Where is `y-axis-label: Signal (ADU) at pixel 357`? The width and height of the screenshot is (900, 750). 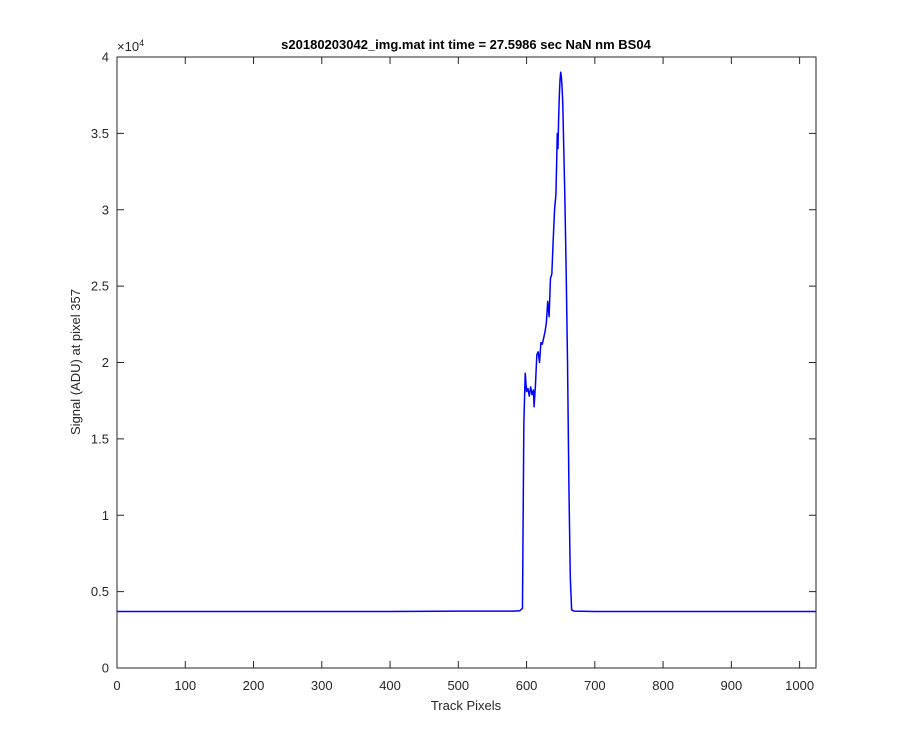
y-axis-label: Signal (ADU) at pixel 357 is located at coordinates (75, 362).